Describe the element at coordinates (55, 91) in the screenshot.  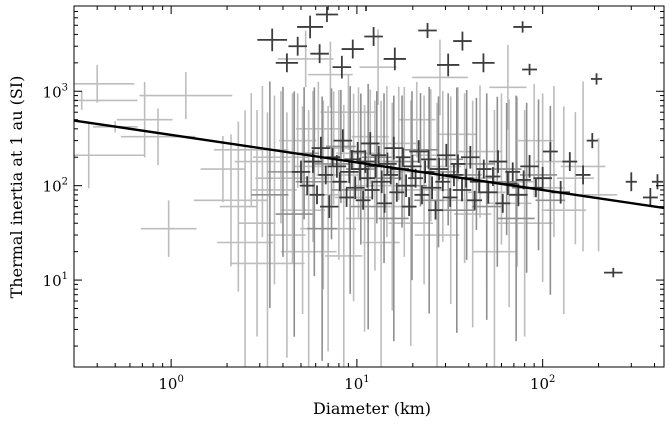
I see `y-tick-label: 10³` at that location.